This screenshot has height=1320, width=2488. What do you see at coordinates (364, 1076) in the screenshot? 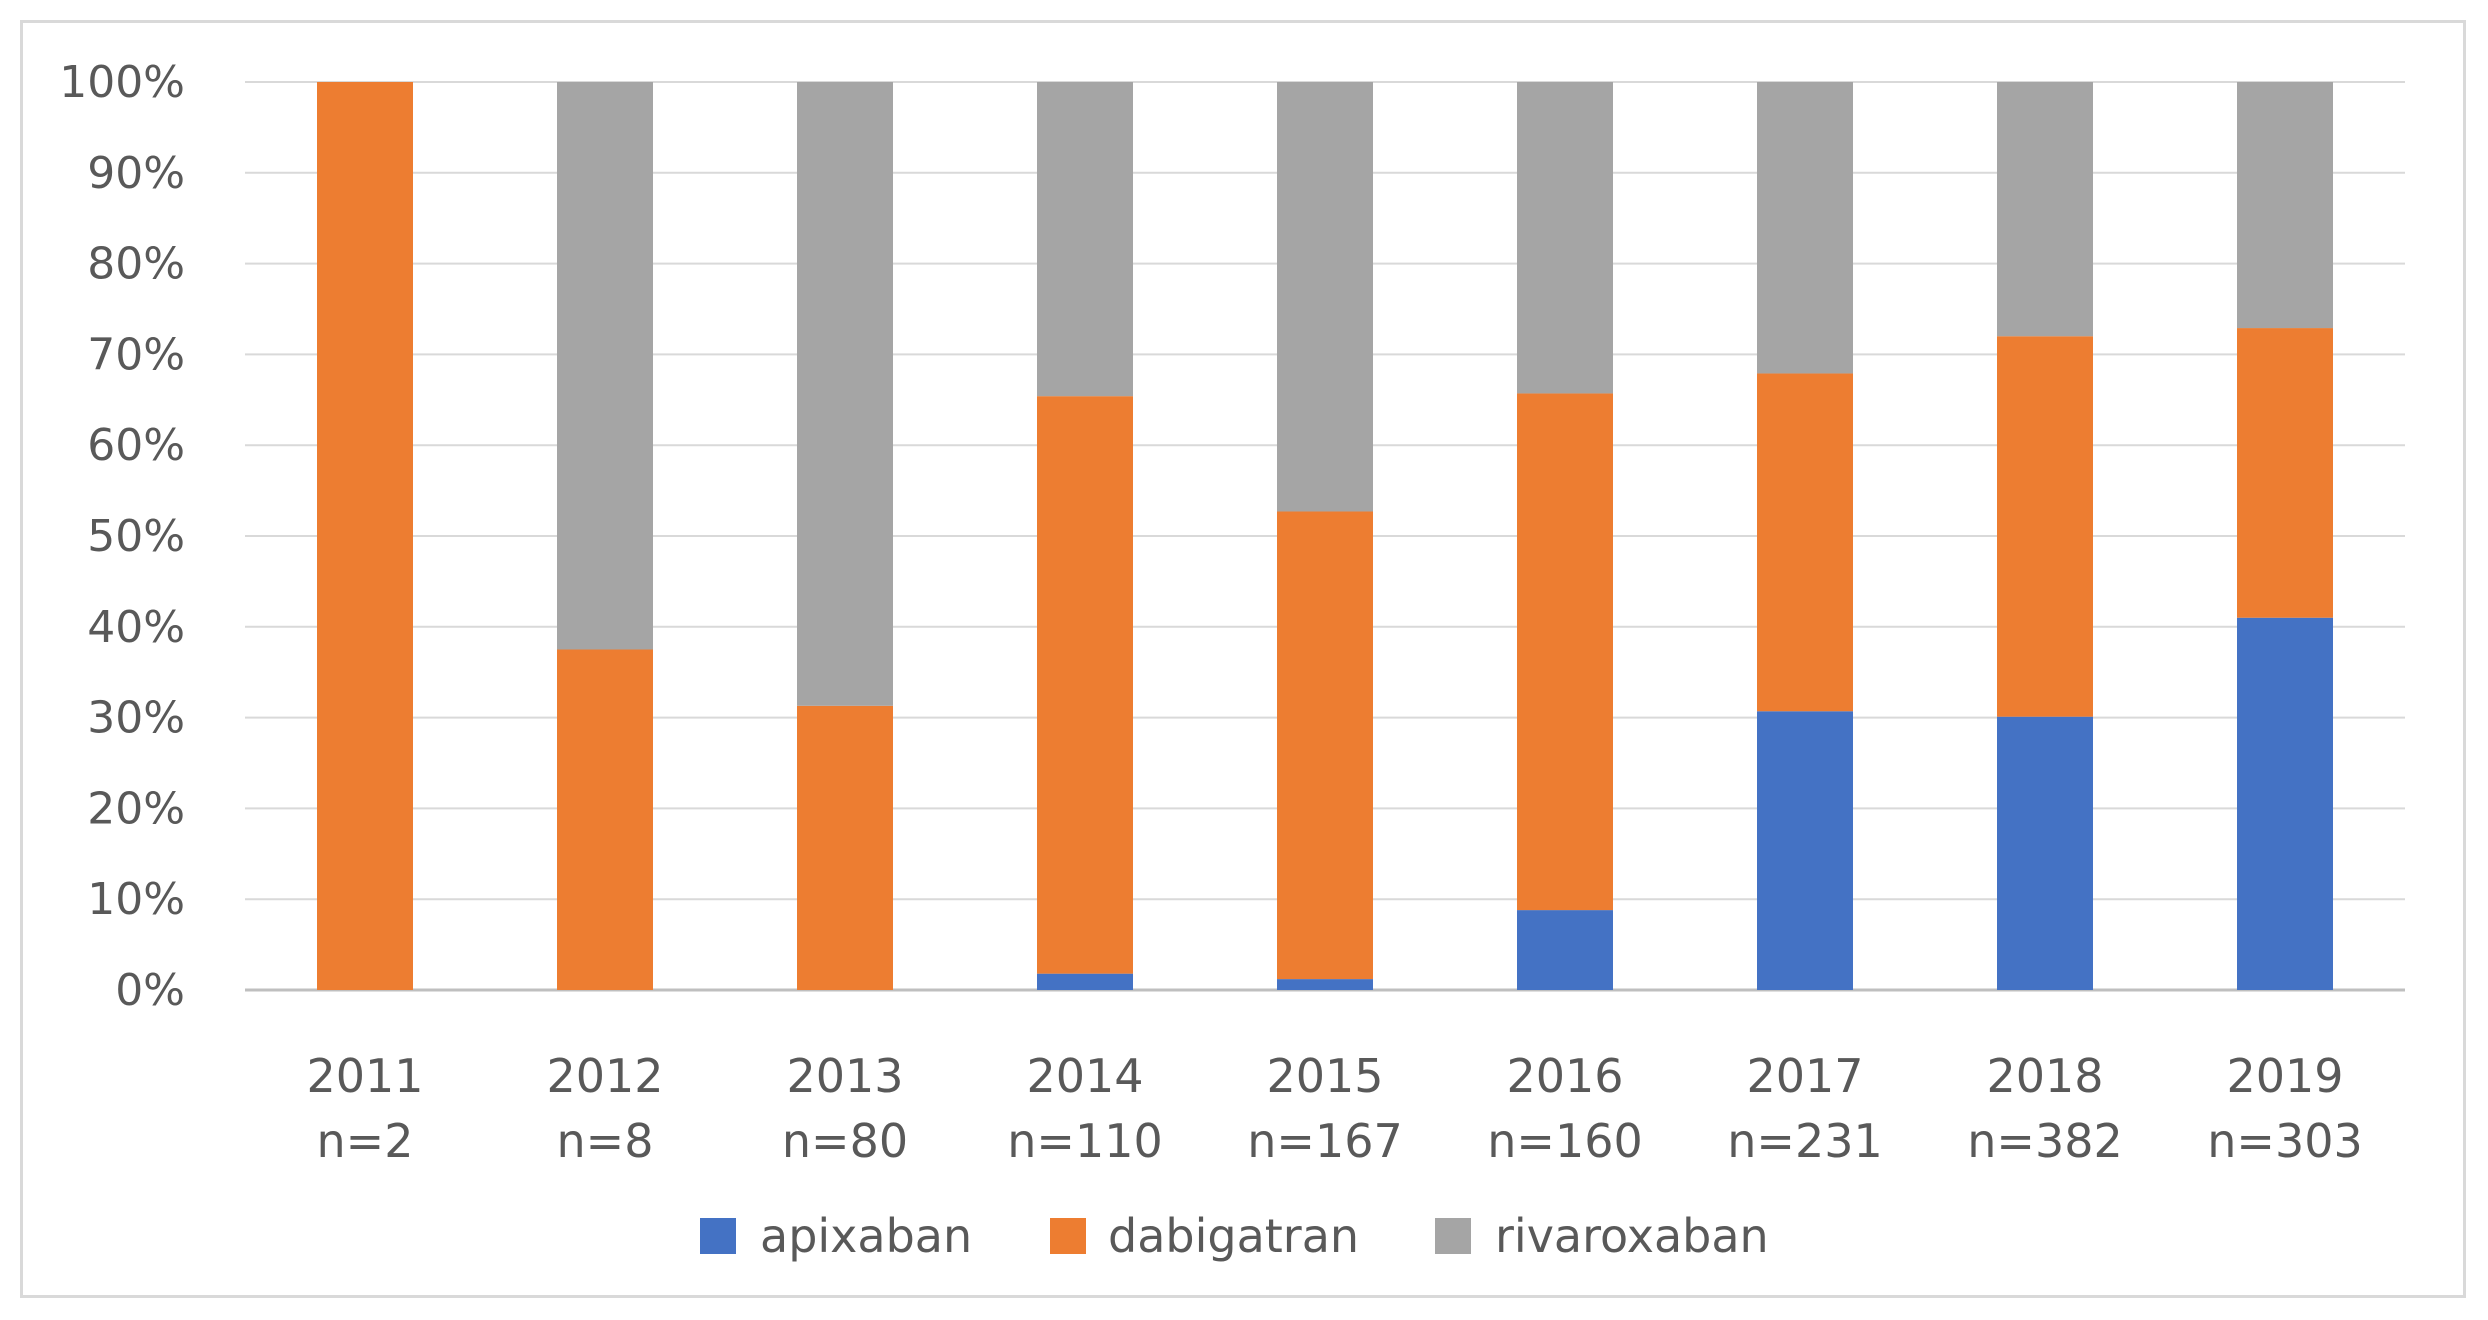
I see `x-category-year: 2011` at bounding box center [364, 1076].